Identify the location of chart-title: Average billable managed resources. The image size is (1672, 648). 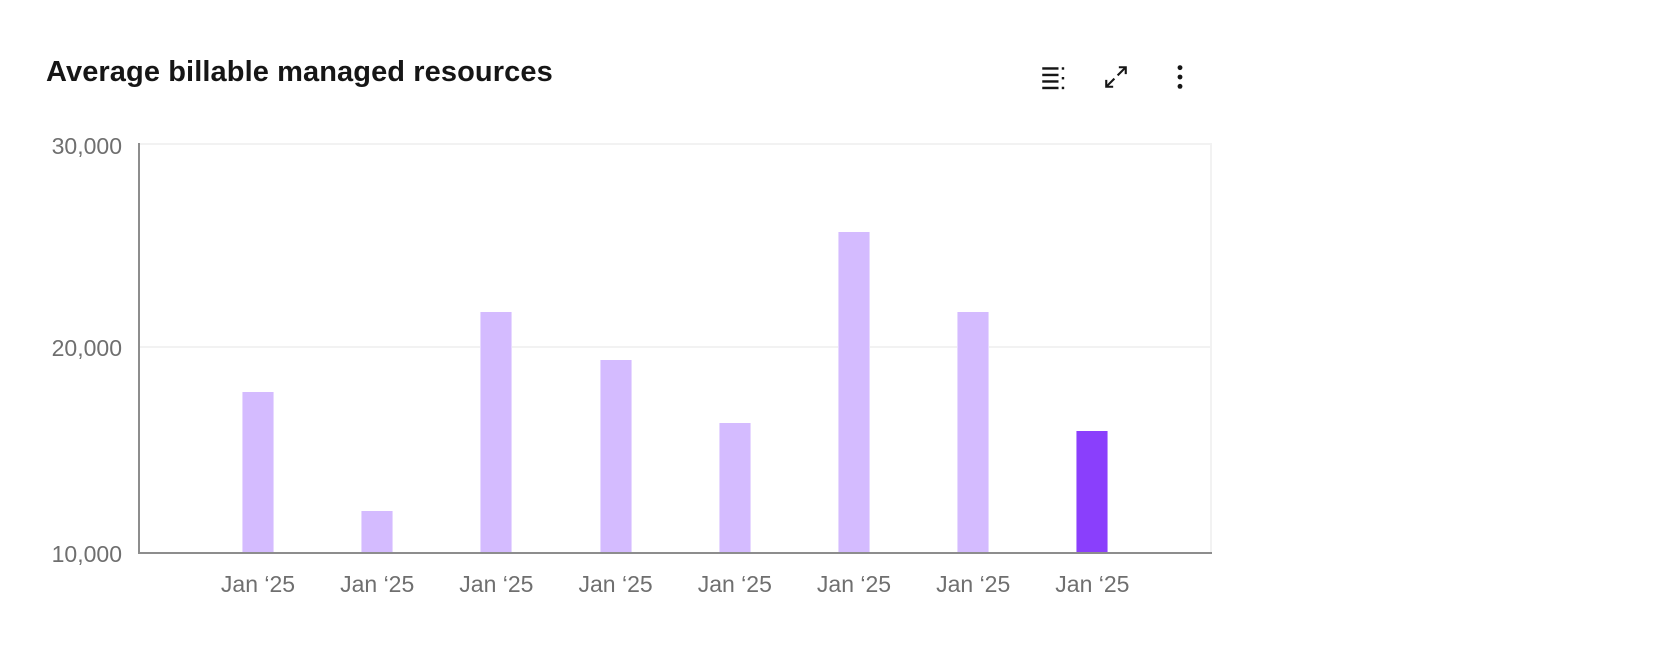
(299, 72).